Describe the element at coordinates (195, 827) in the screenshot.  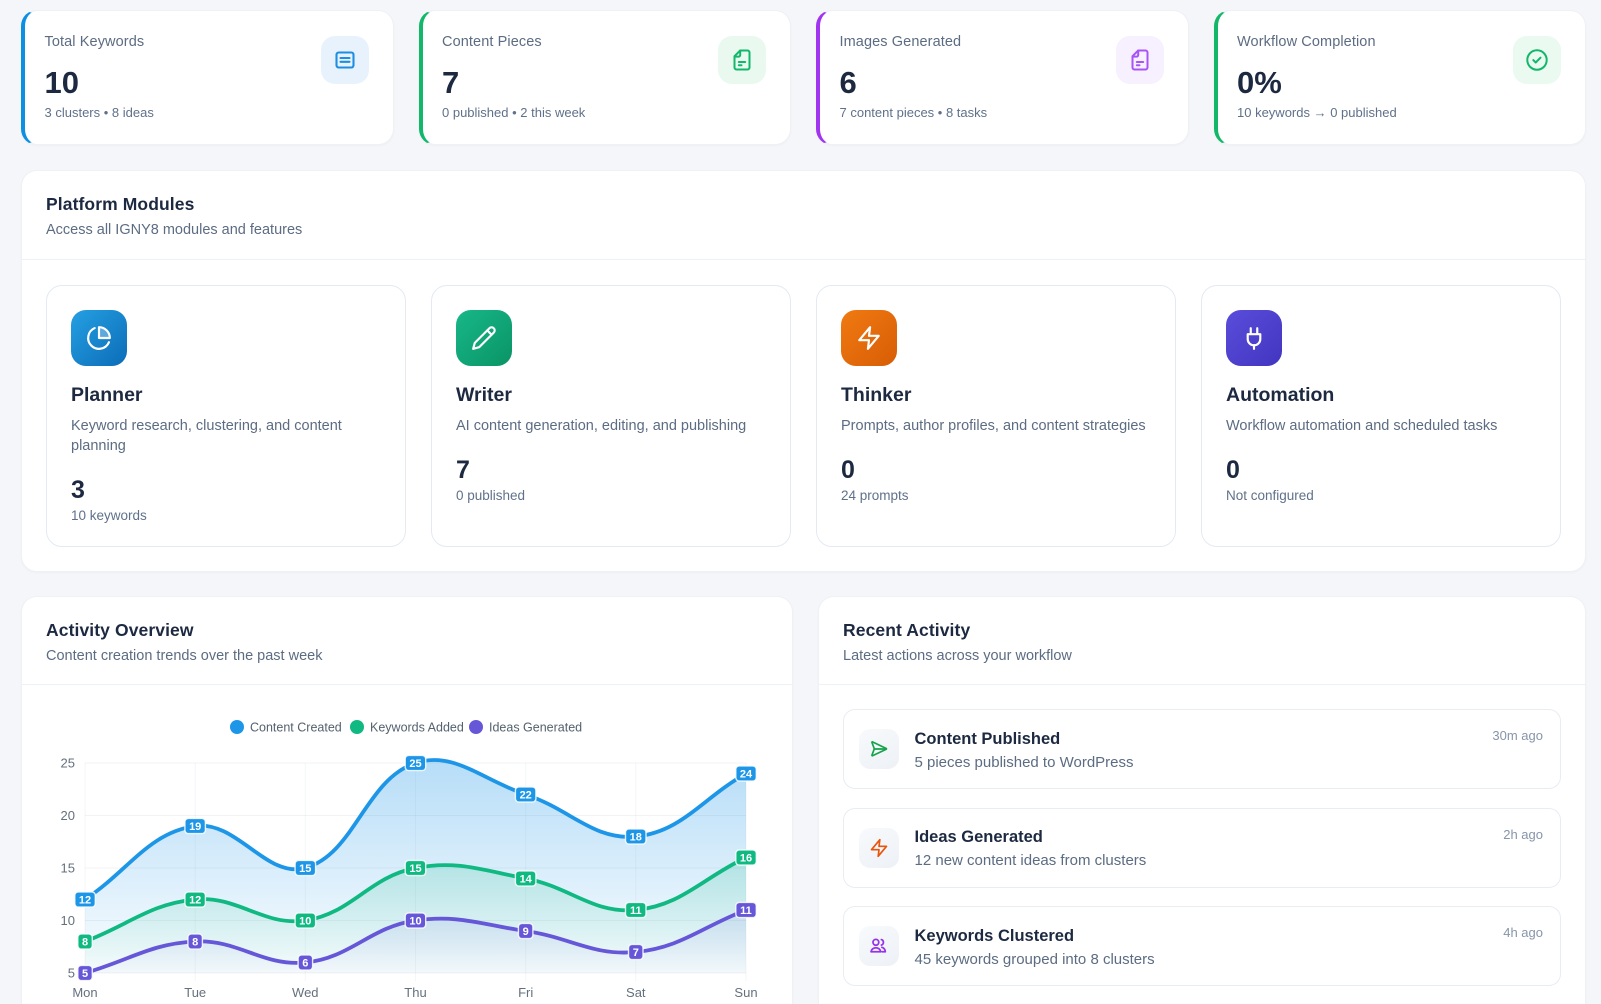
I see `svg-text: 19` at that location.